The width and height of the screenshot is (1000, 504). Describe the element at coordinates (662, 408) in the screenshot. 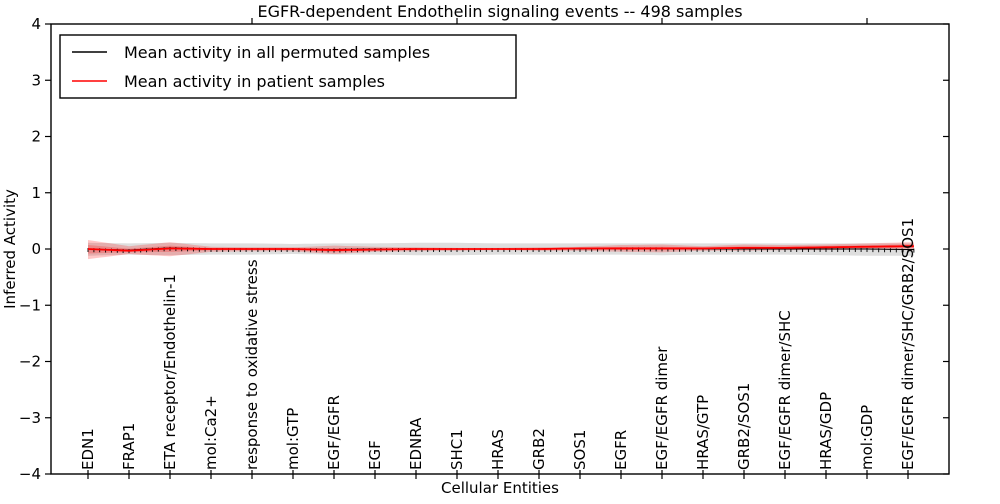

I see `x-tick-label: EGF/EGFR dimer` at that location.